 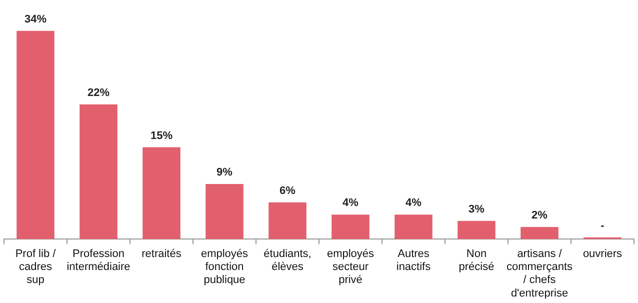 I want to click on x-tick-label: Non précisé, so click(x=476, y=261).